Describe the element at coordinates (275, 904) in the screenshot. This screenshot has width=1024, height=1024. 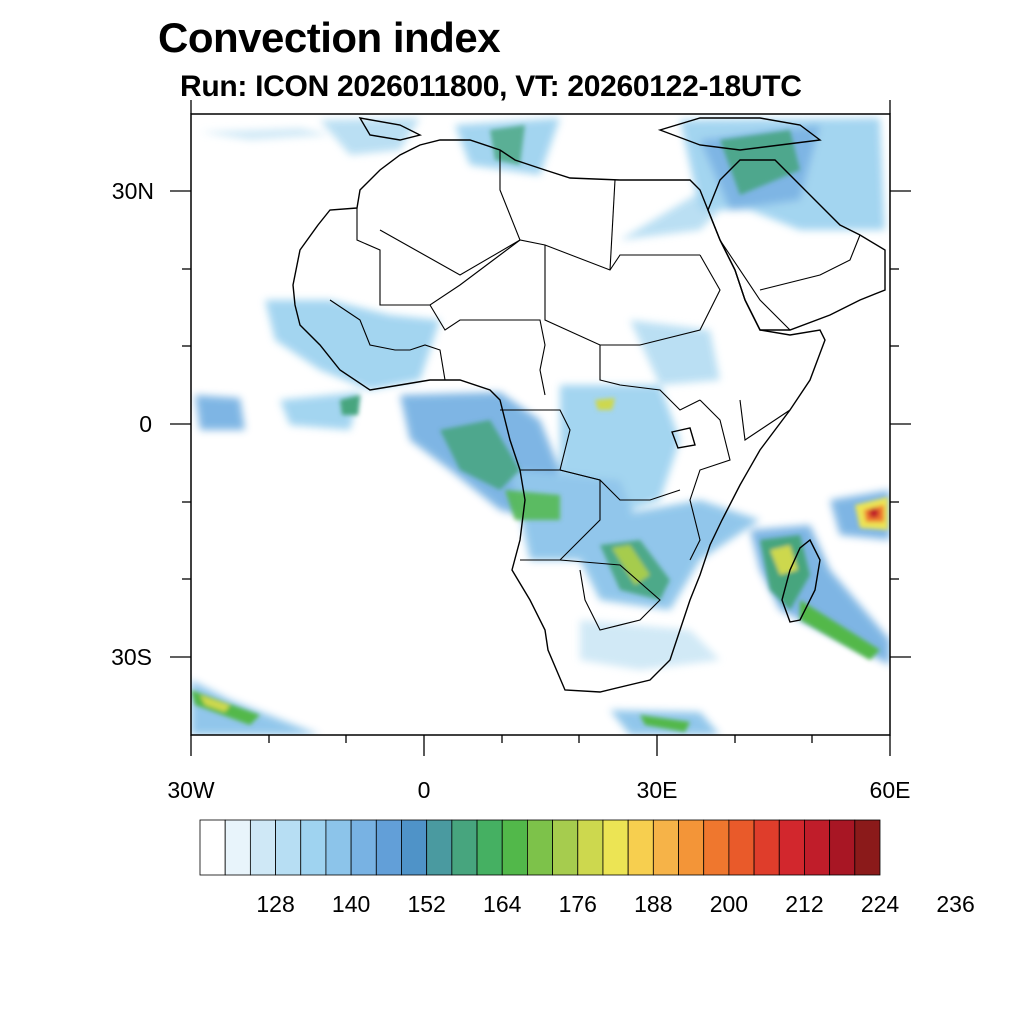
I see `colorbar-label: 128` at that location.